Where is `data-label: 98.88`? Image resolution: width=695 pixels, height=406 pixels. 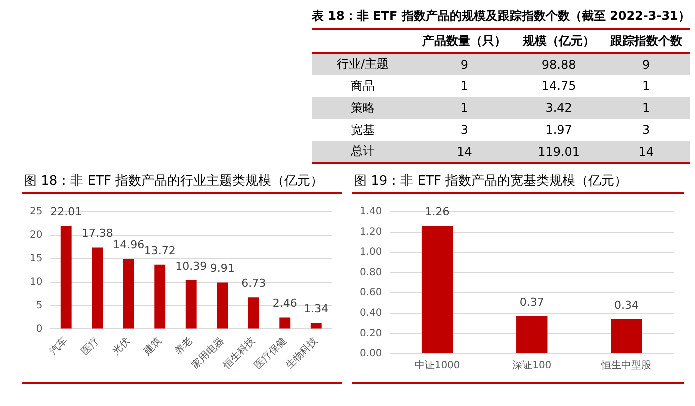 data-label: 98.88 is located at coordinates (559, 65).